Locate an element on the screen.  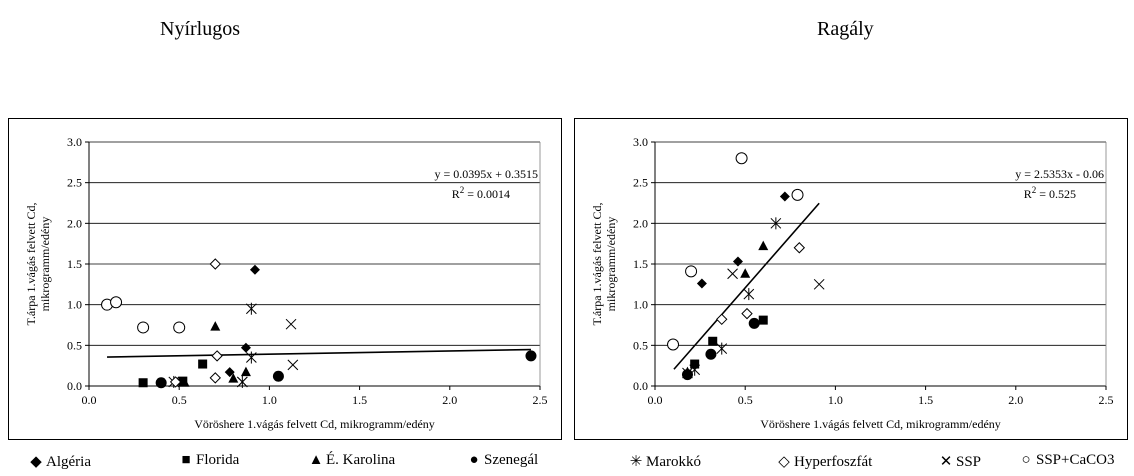
y-tick-label: 2.5 is located at coordinates (640, 183).